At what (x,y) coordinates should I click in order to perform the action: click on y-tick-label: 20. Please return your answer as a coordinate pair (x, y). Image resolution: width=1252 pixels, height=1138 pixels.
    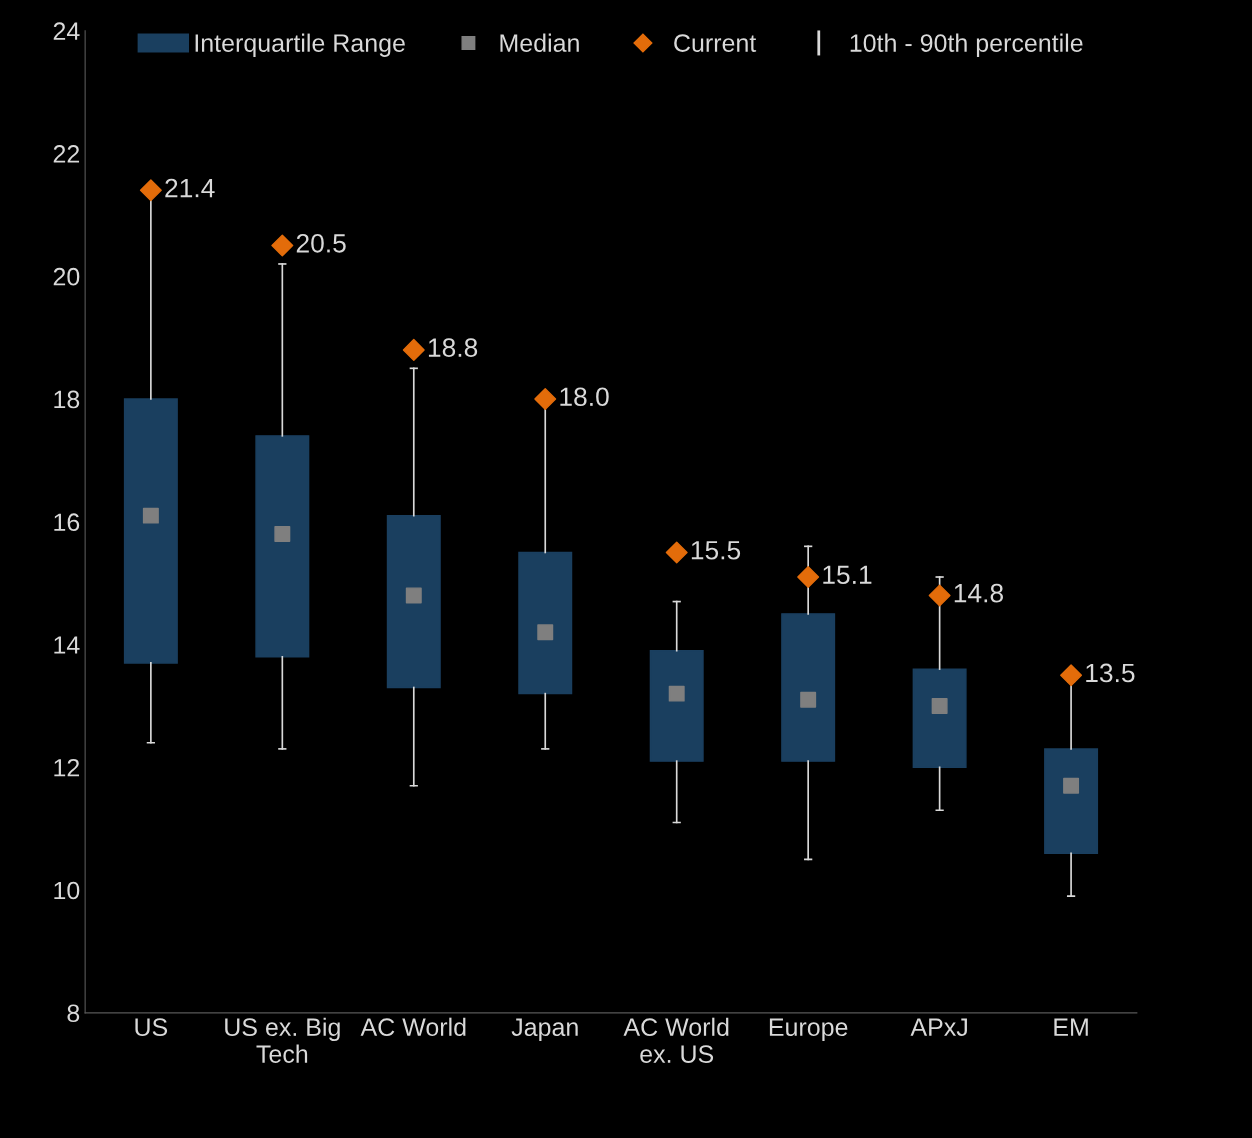
    Looking at the image, I should click on (66, 276).